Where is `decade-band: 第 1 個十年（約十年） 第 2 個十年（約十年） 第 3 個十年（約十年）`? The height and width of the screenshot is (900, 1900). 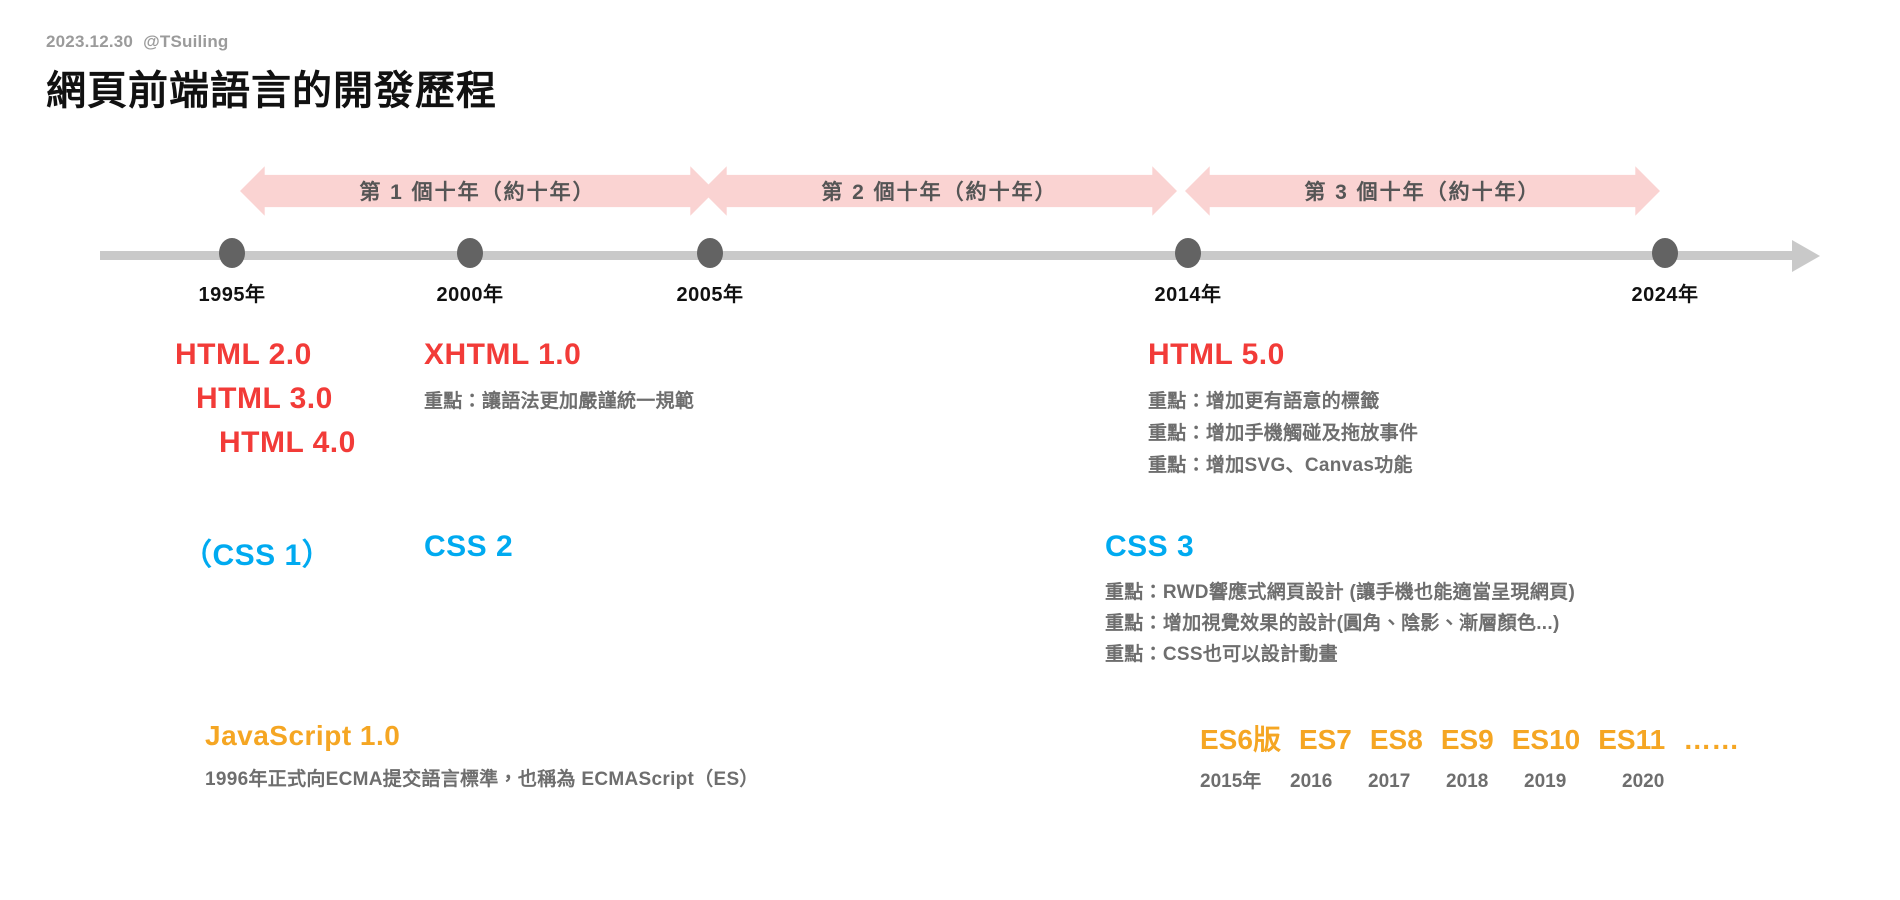 decade-band: 第 1 個十年（約十年） 第 2 個十年（約十年） 第 3 個十年（約十年） is located at coordinates (950, 191).